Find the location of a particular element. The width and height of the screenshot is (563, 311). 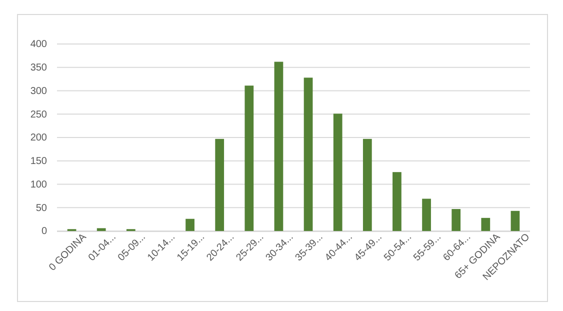

y-tick-label: 350 is located at coordinates (39, 68).